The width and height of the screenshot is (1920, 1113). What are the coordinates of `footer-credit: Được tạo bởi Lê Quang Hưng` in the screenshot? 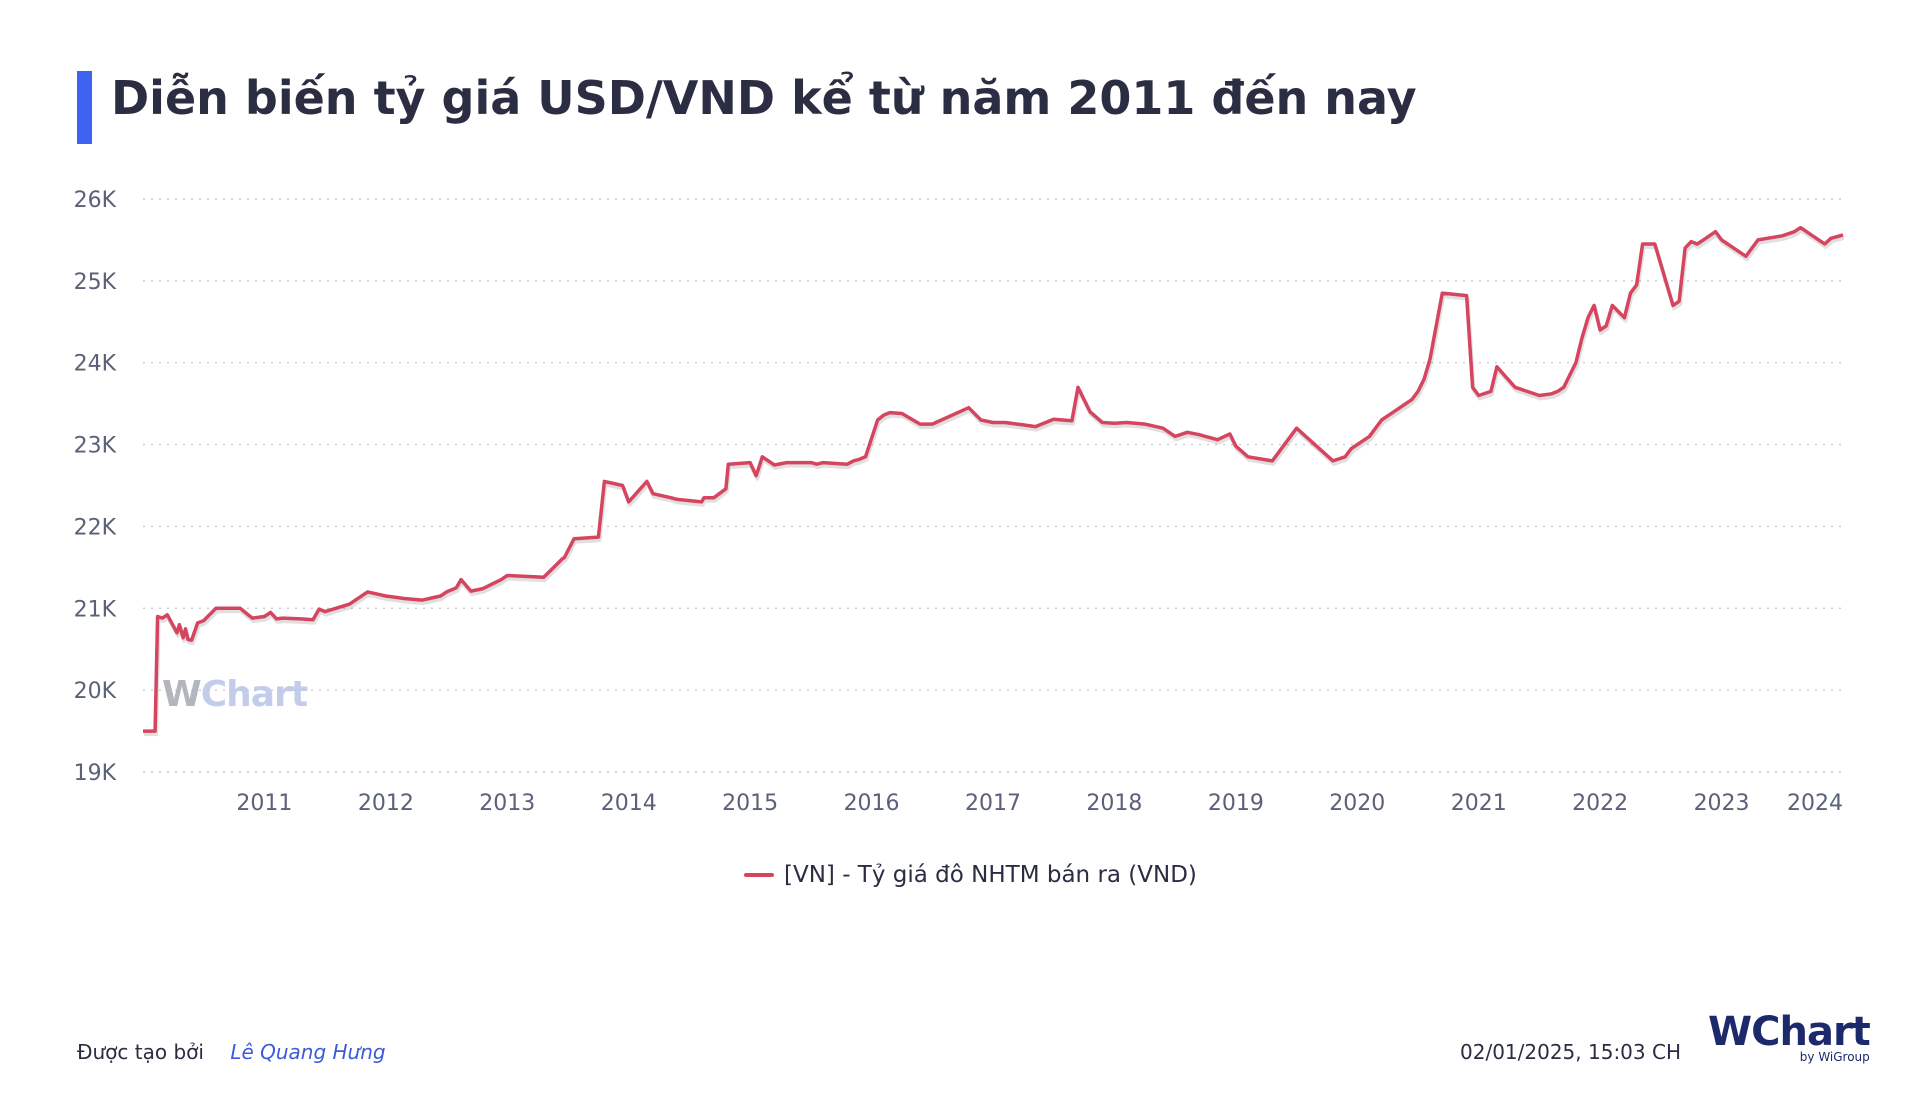 It's located at (231, 1052).